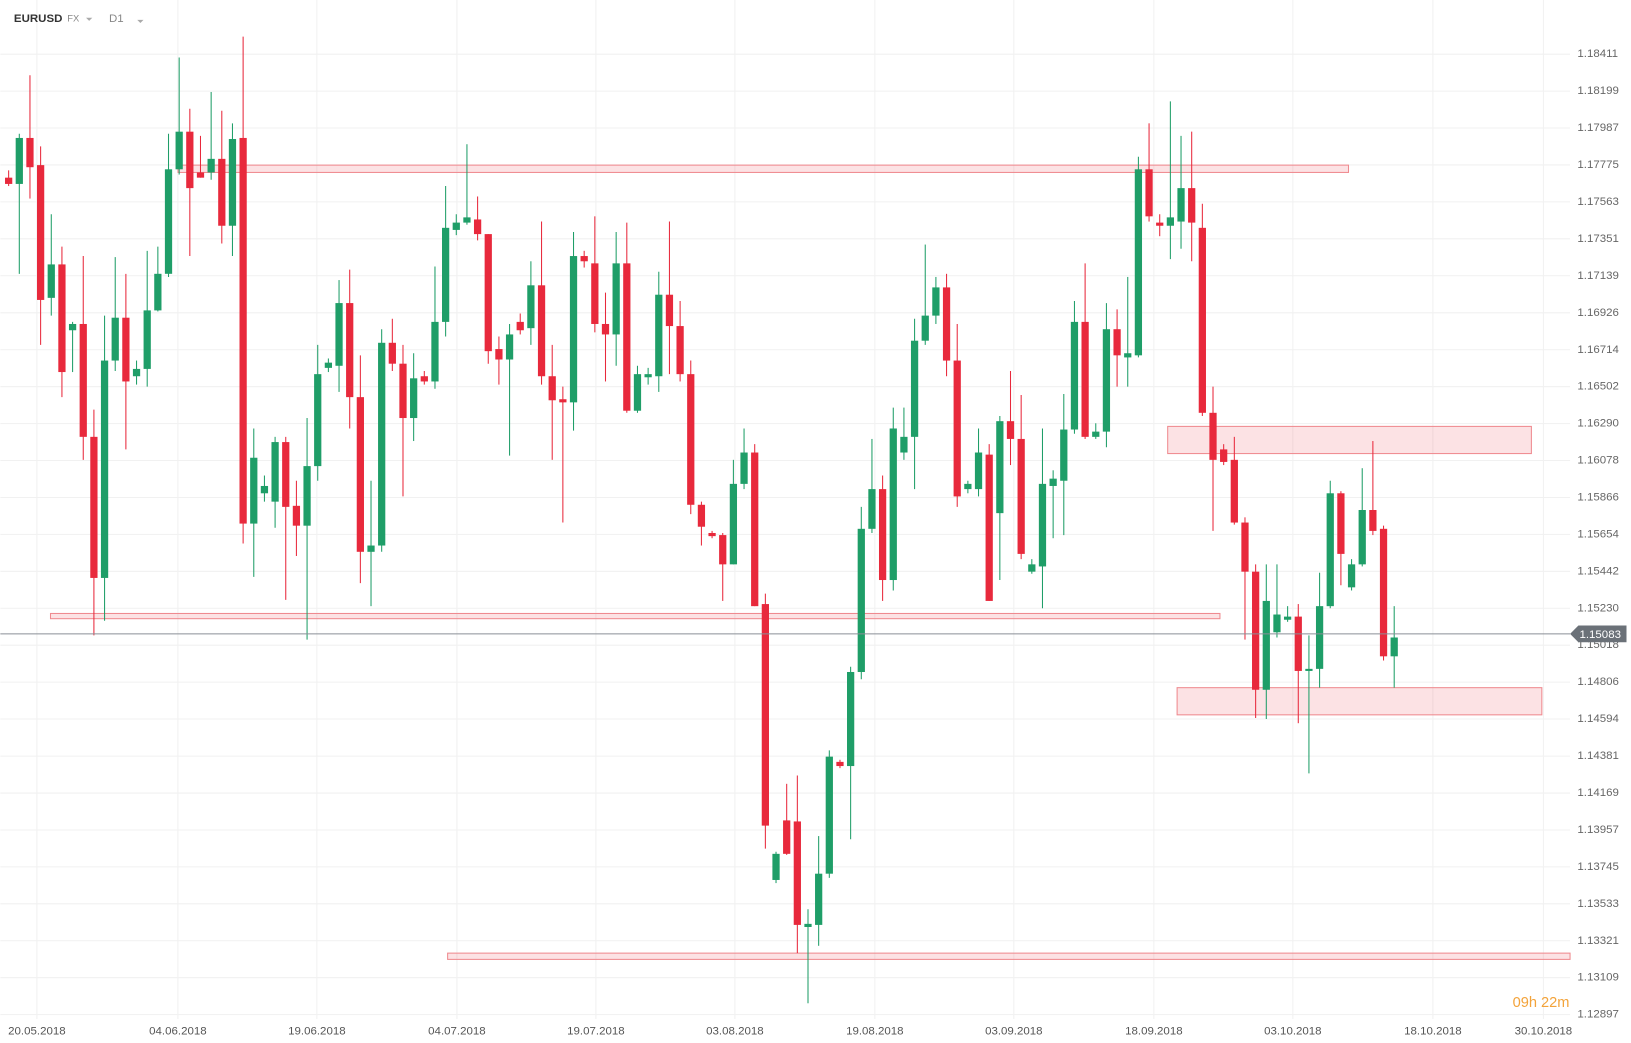 Image resolution: width=1631 pixels, height=1043 pixels. I want to click on x-tick-label: 19.06.2018, so click(316, 1032).